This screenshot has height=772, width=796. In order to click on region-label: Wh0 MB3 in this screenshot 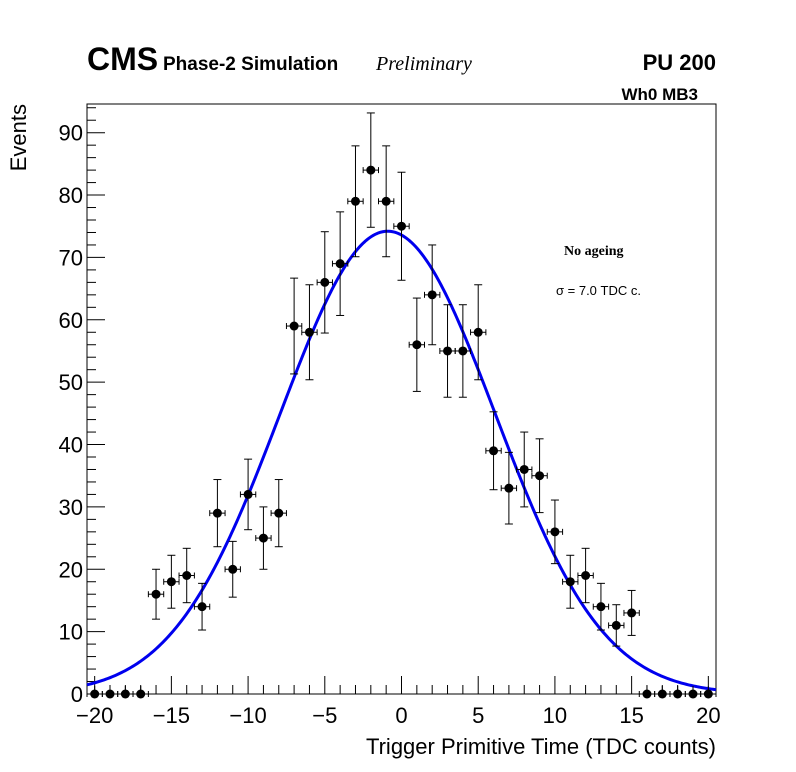, I will do `click(660, 94)`.